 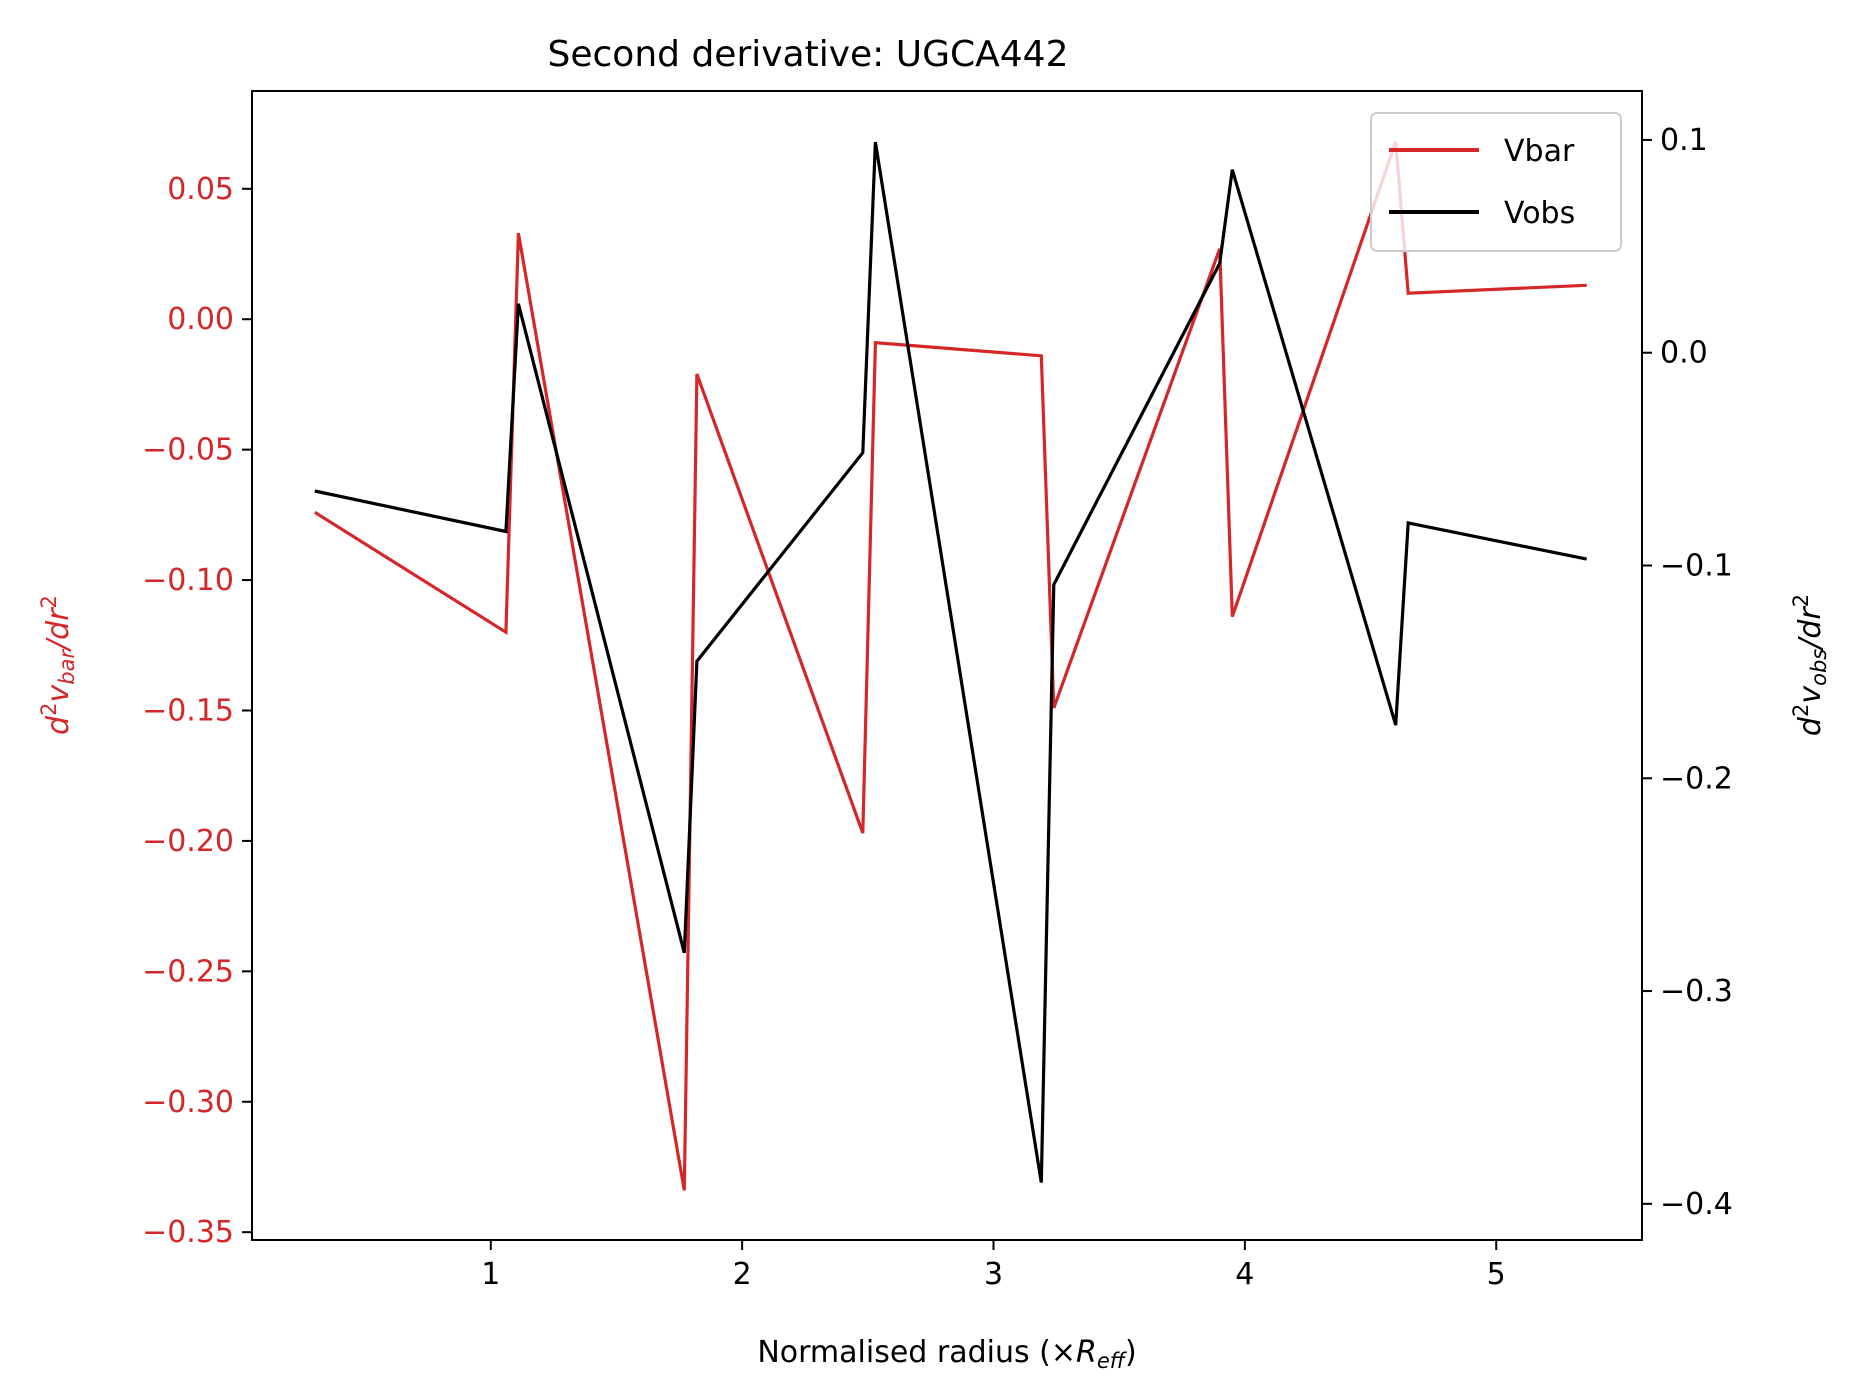 I want to click on legend-box, so click(x=1496, y=182).